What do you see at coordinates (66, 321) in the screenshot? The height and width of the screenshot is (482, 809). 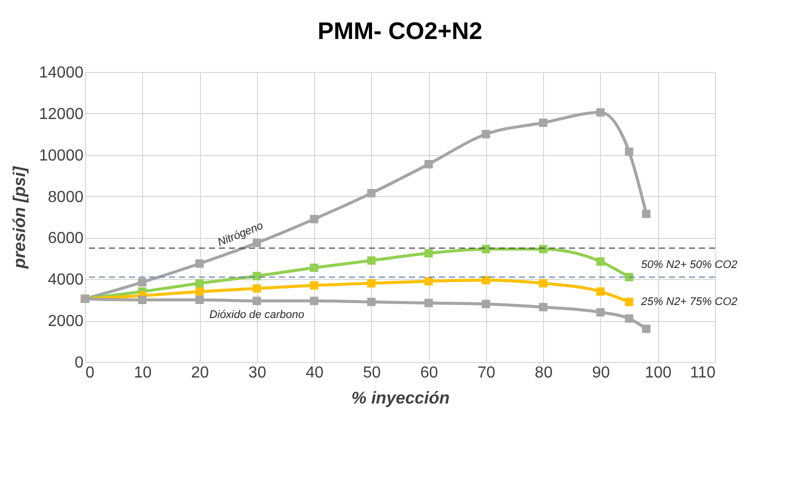 I see `y-tick-label: 2000` at bounding box center [66, 321].